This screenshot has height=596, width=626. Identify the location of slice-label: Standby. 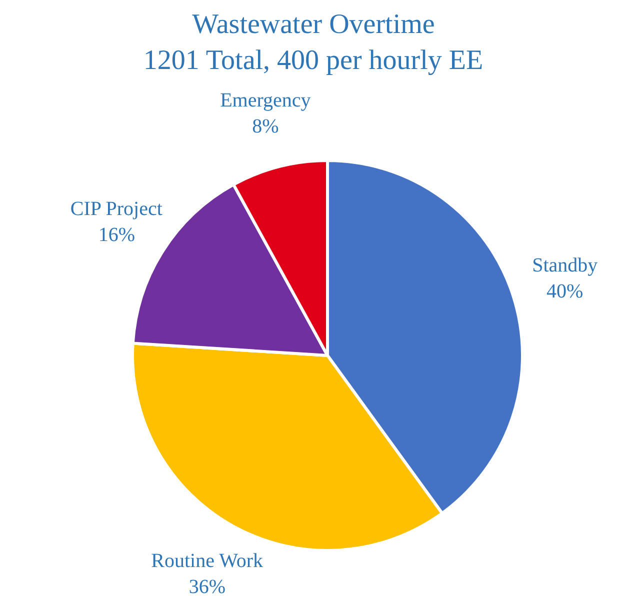
(565, 265).